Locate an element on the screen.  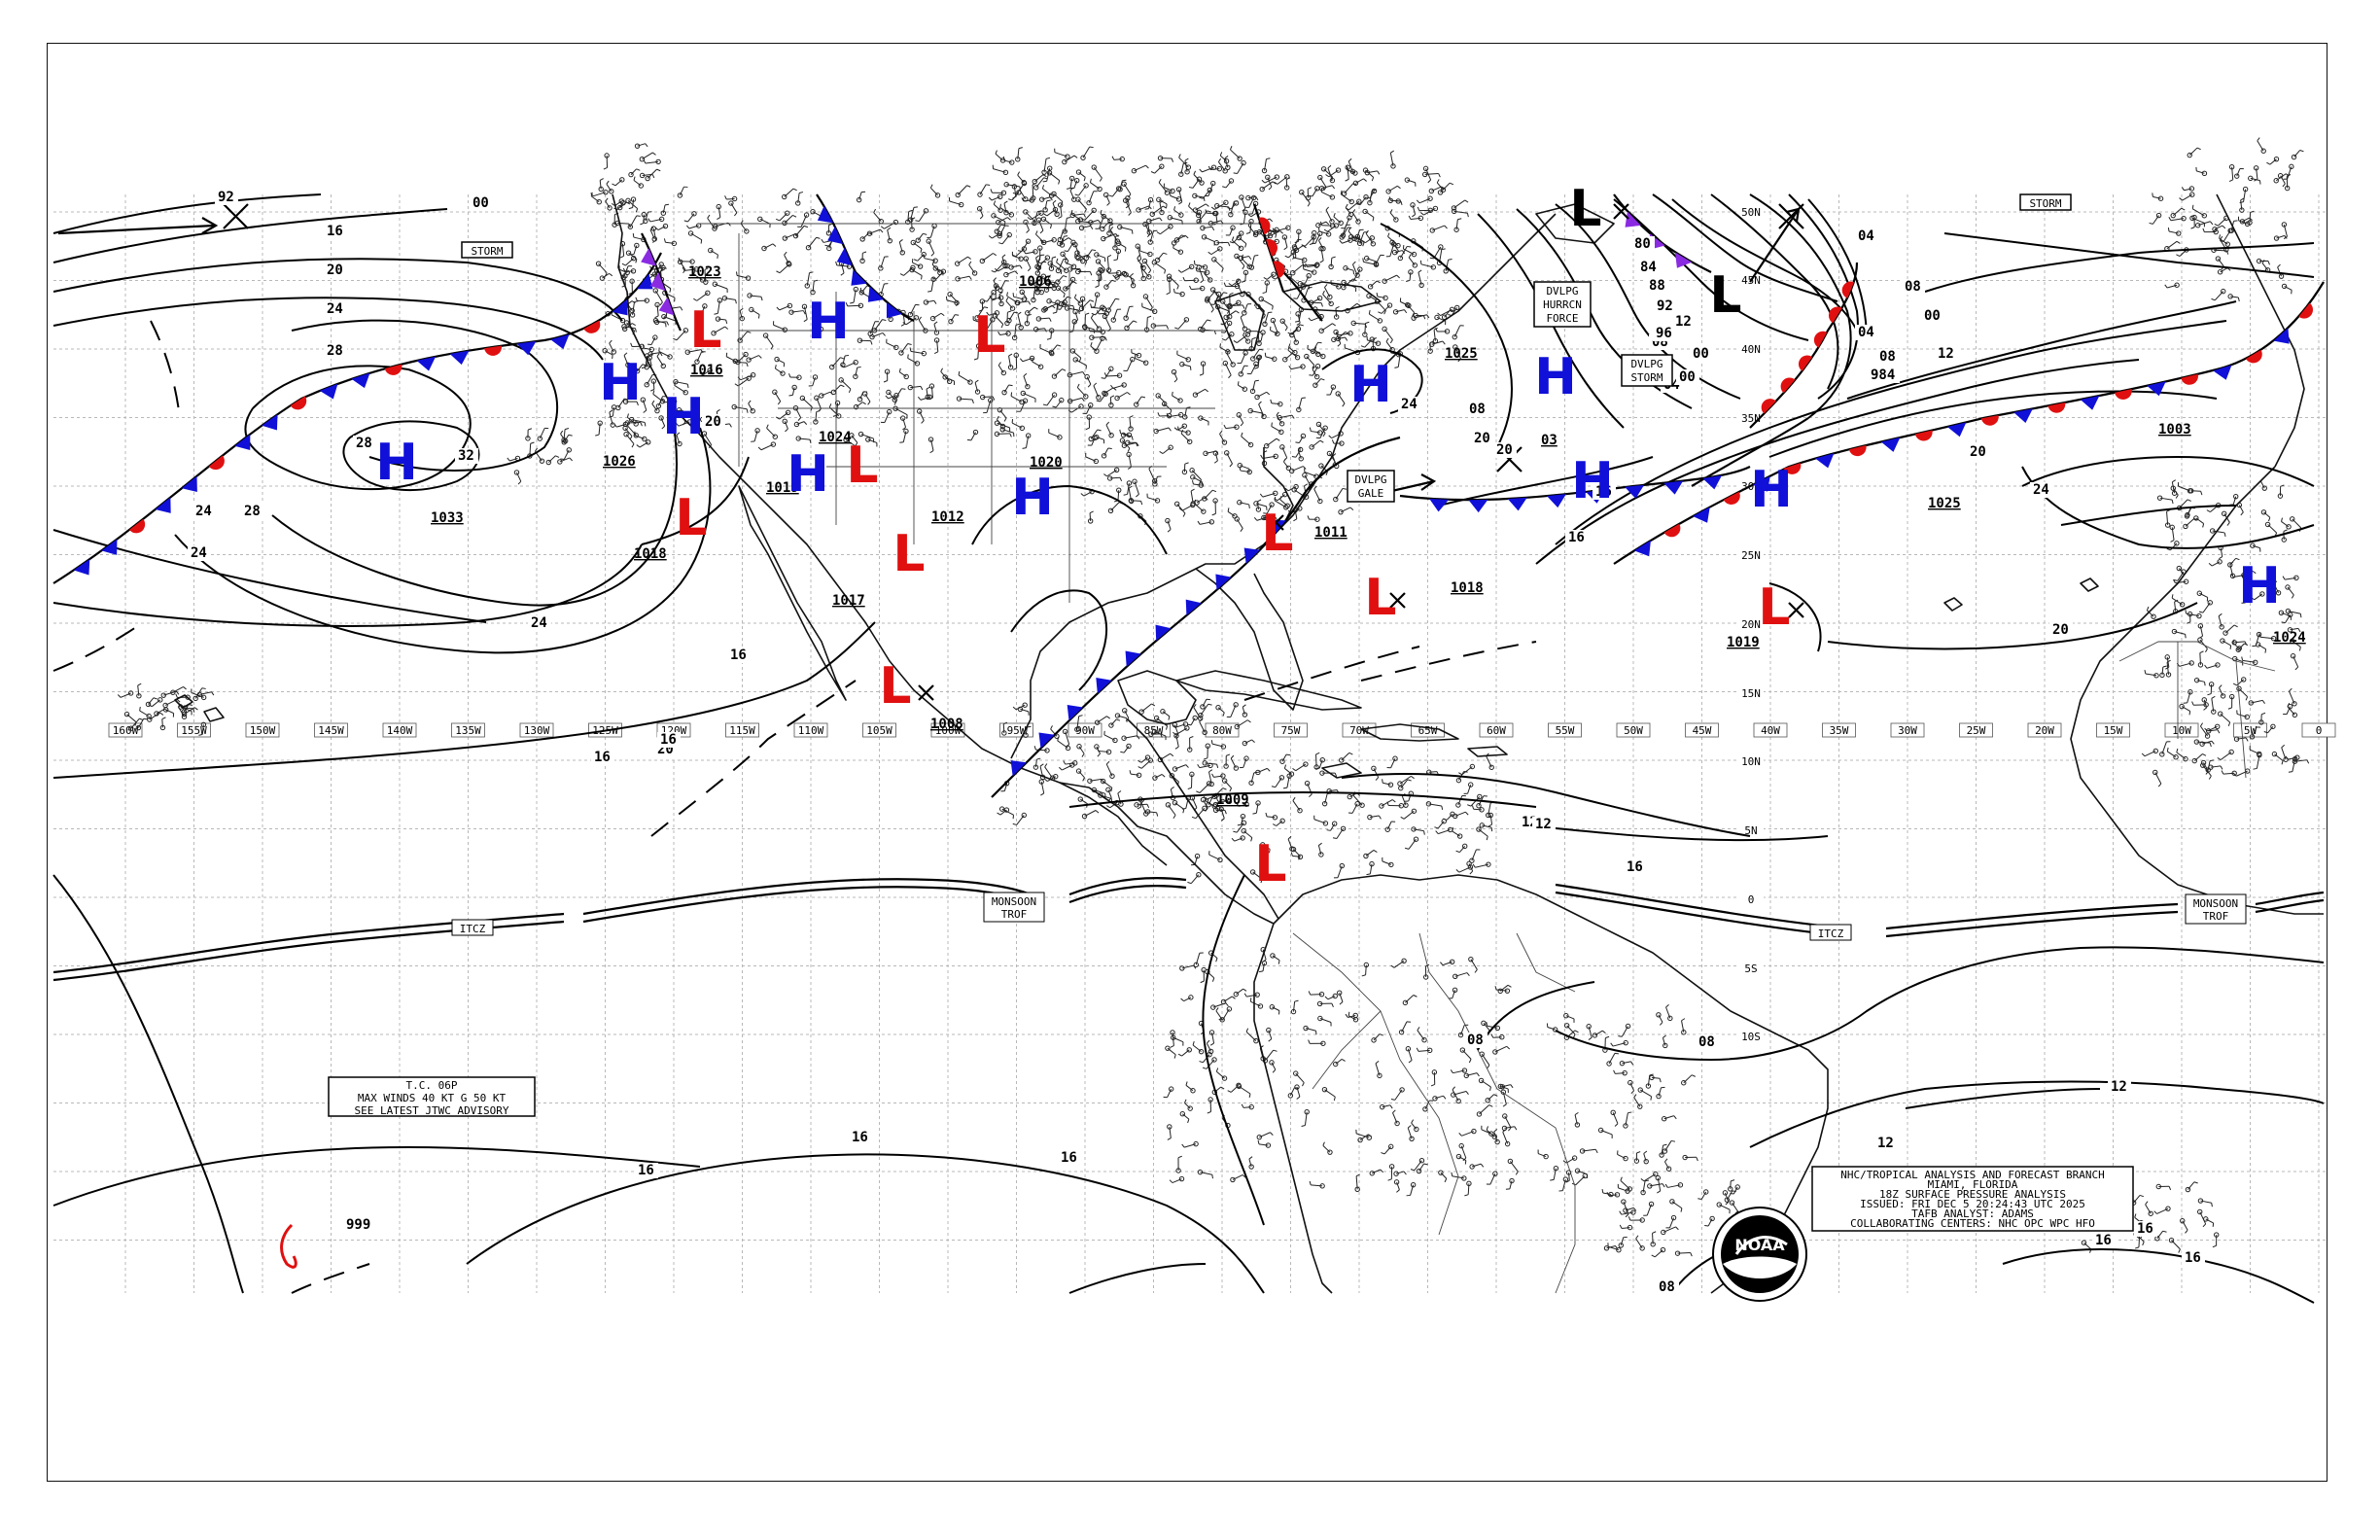
pressure-value: 1008 is located at coordinates (946, 724).